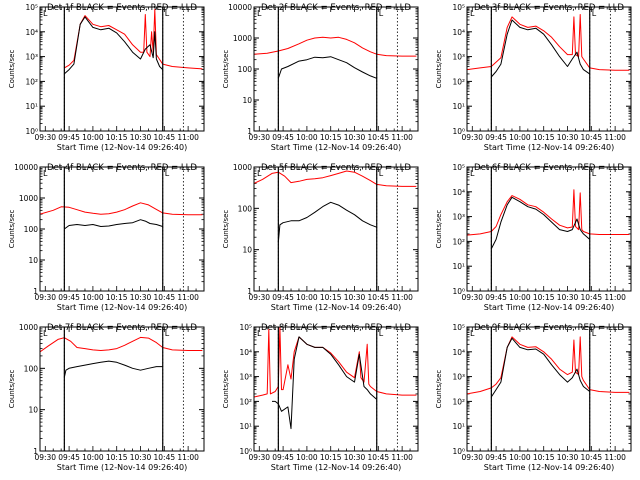  Describe the element at coordinates (31, 32) in the screenshot. I see `y-tick-label: 10⁴` at that location.